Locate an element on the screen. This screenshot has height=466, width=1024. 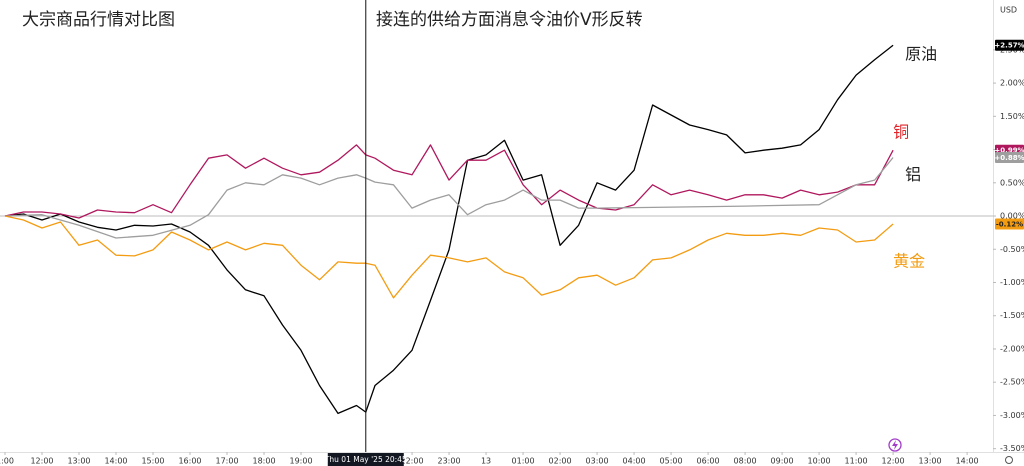
y-tick-label: 0.00% is located at coordinates (1012, 216).